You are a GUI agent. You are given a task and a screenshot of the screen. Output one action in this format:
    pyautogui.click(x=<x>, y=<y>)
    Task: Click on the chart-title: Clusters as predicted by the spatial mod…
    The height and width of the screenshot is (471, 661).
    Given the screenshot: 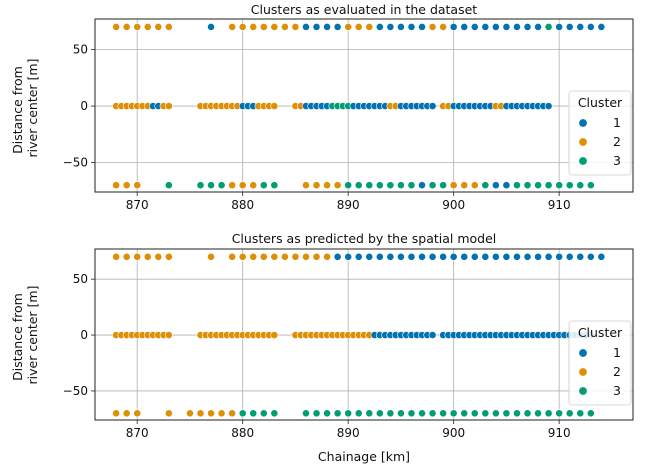 What is the action you would take?
    pyautogui.click(x=364, y=238)
    